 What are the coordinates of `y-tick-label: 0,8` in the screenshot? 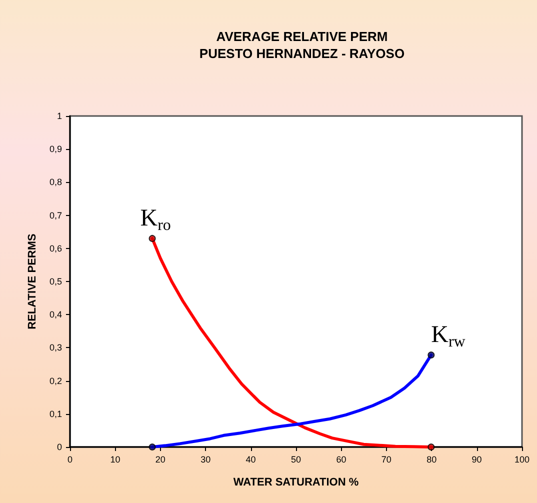 It's located at (55, 182).